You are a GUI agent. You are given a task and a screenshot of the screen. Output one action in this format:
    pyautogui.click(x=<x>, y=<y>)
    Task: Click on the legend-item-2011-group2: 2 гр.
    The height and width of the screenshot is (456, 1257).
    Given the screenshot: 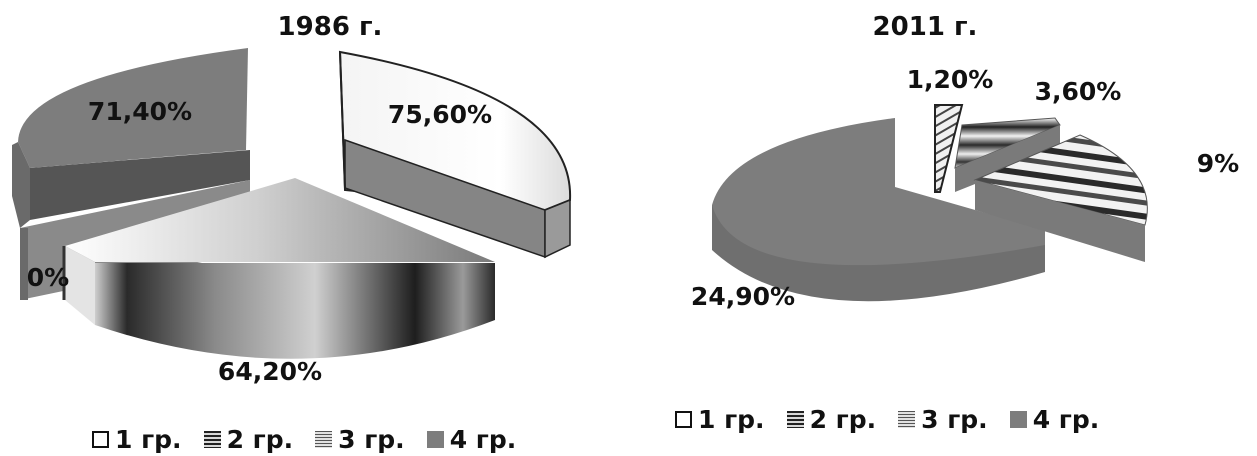 What is the action you would take?
    pyautogui.click(x=831, y=419)
    